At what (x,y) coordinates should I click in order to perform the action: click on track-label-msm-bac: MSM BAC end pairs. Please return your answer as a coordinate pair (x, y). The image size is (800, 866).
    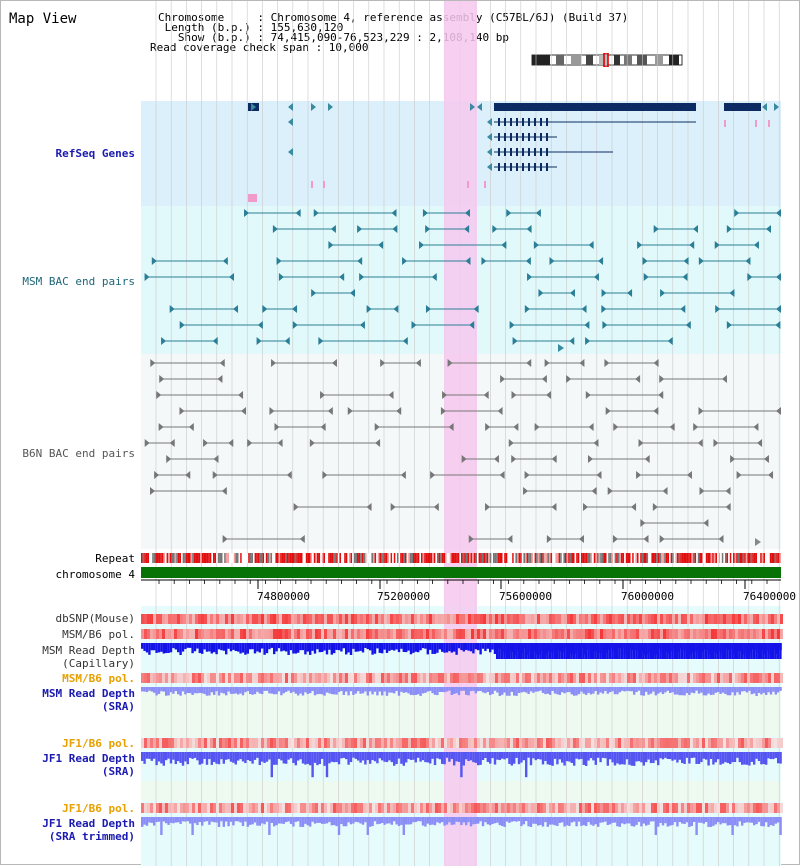
    Looking at the image, I should click on (78, 281).